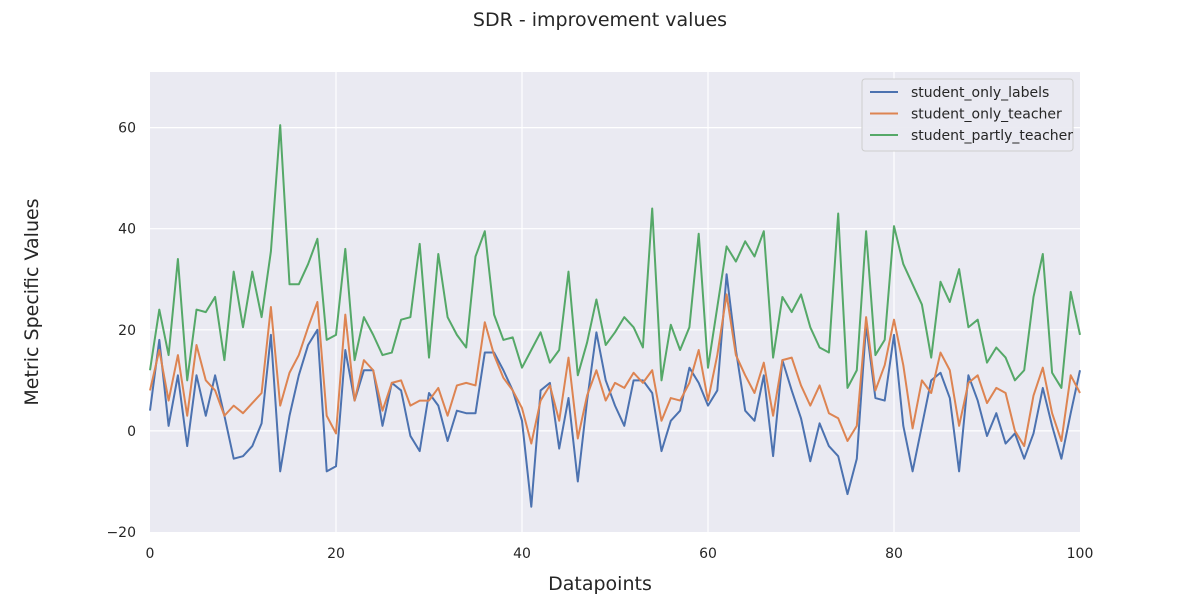  I want to click on legend-label: student_partly_teacher, so click(992, 136).